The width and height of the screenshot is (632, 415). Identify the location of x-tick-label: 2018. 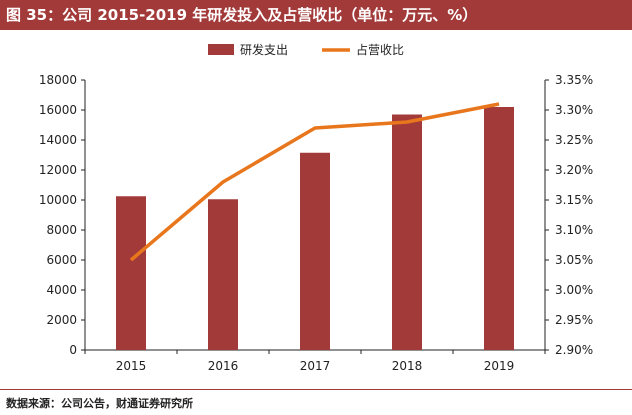
(407, 366).